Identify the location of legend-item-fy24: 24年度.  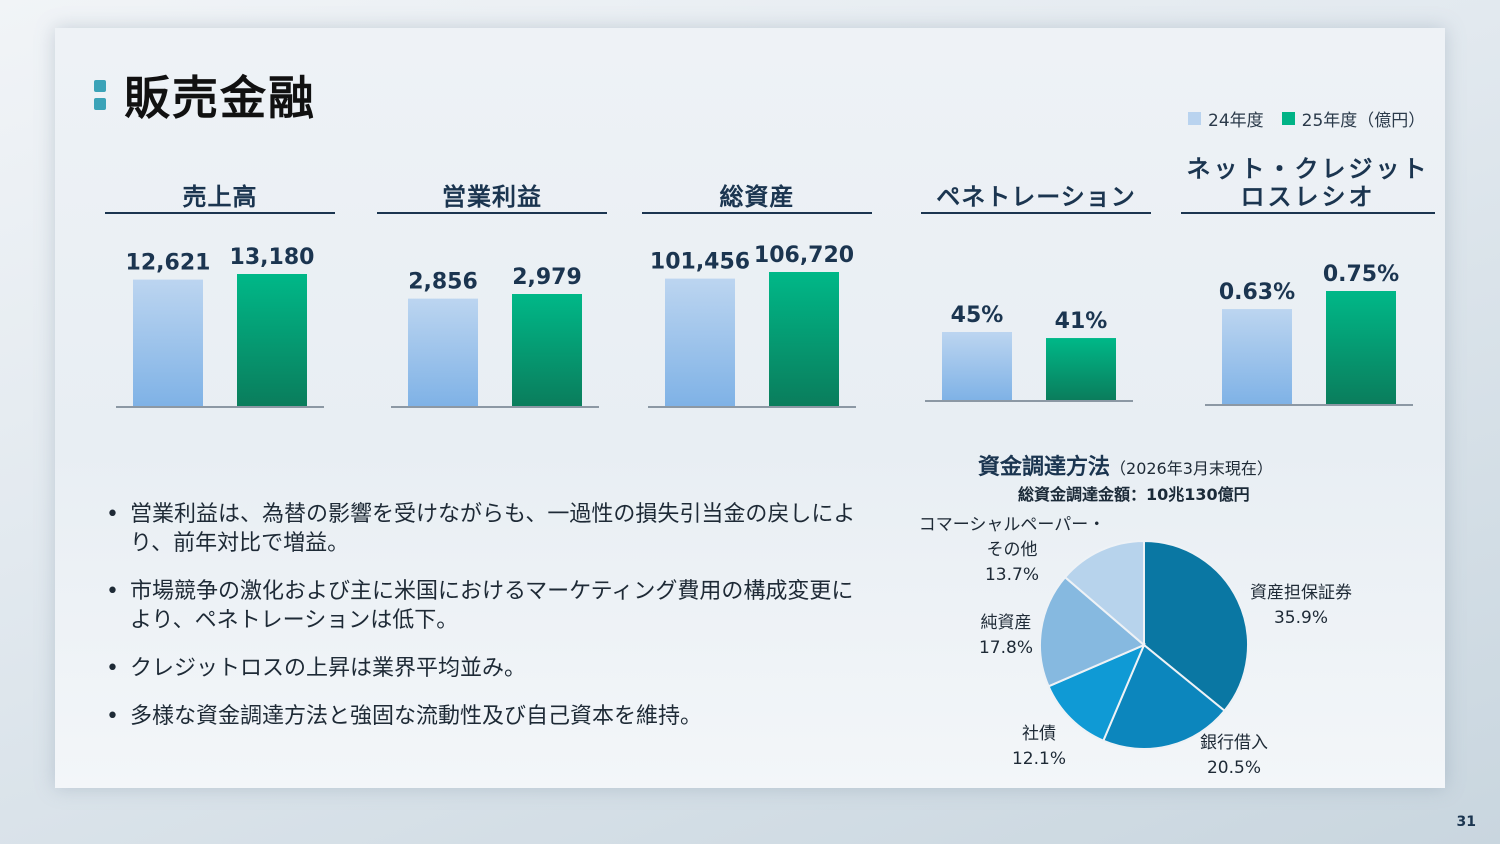
(1226, 118).